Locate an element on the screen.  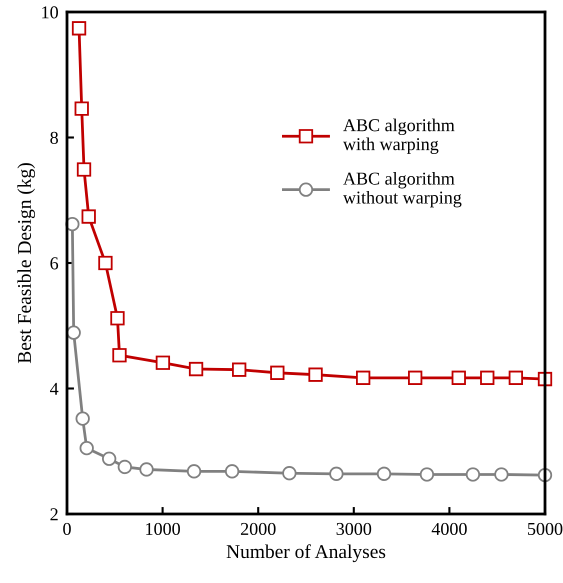
y-tick-label: 4 is located at coordinates (54, 388).